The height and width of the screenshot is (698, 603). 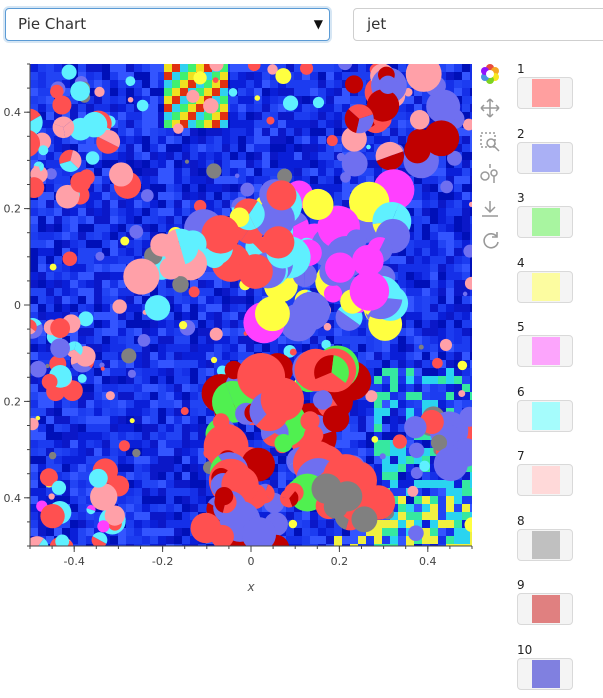 I want to click on colormap-input: jet, so click(x=478, y=24).